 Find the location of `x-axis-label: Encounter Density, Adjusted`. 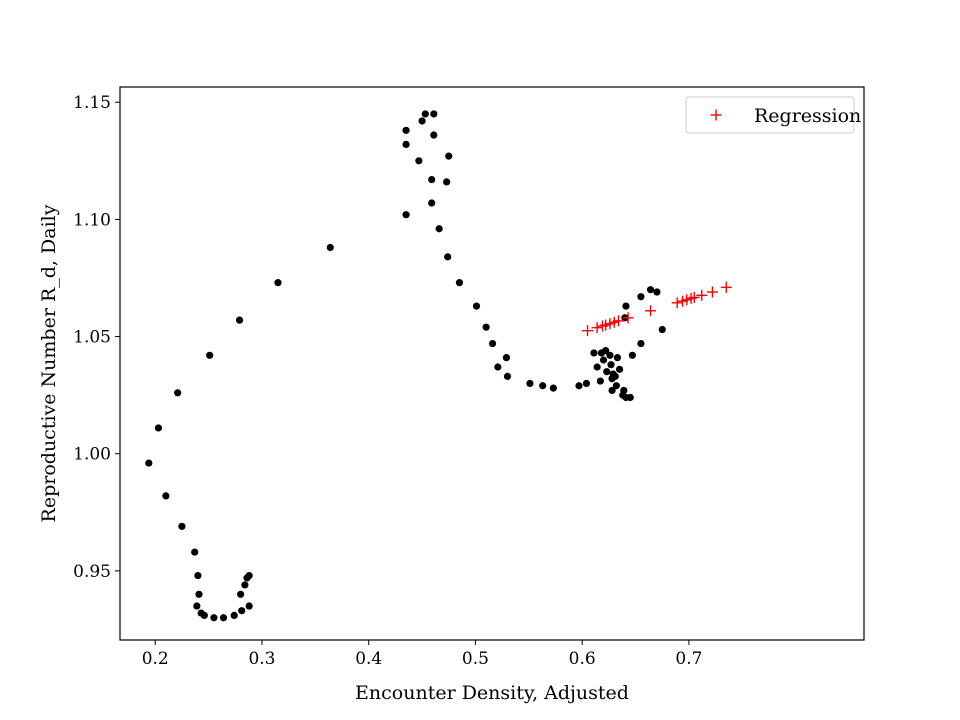

x-axis-label: Encounter Density, Adjusted is located at coordinates (492, 693).